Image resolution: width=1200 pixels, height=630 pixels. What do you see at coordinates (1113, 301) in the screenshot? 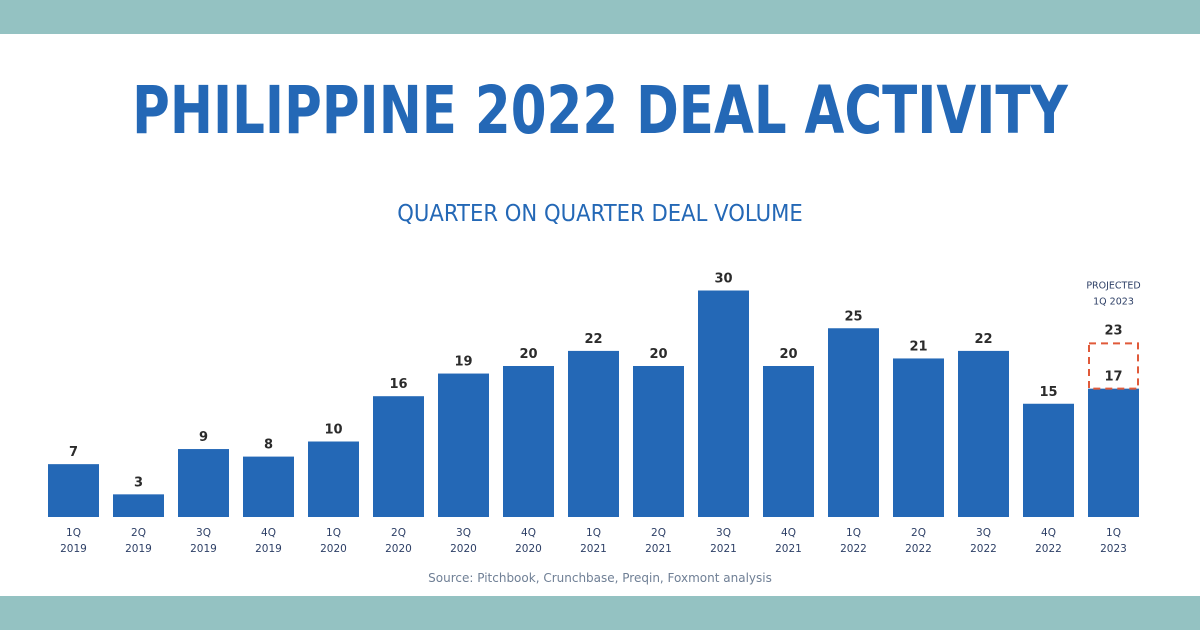
I see `projection-label-line2: 1Q 2023` at bounding box center [1113, 301].